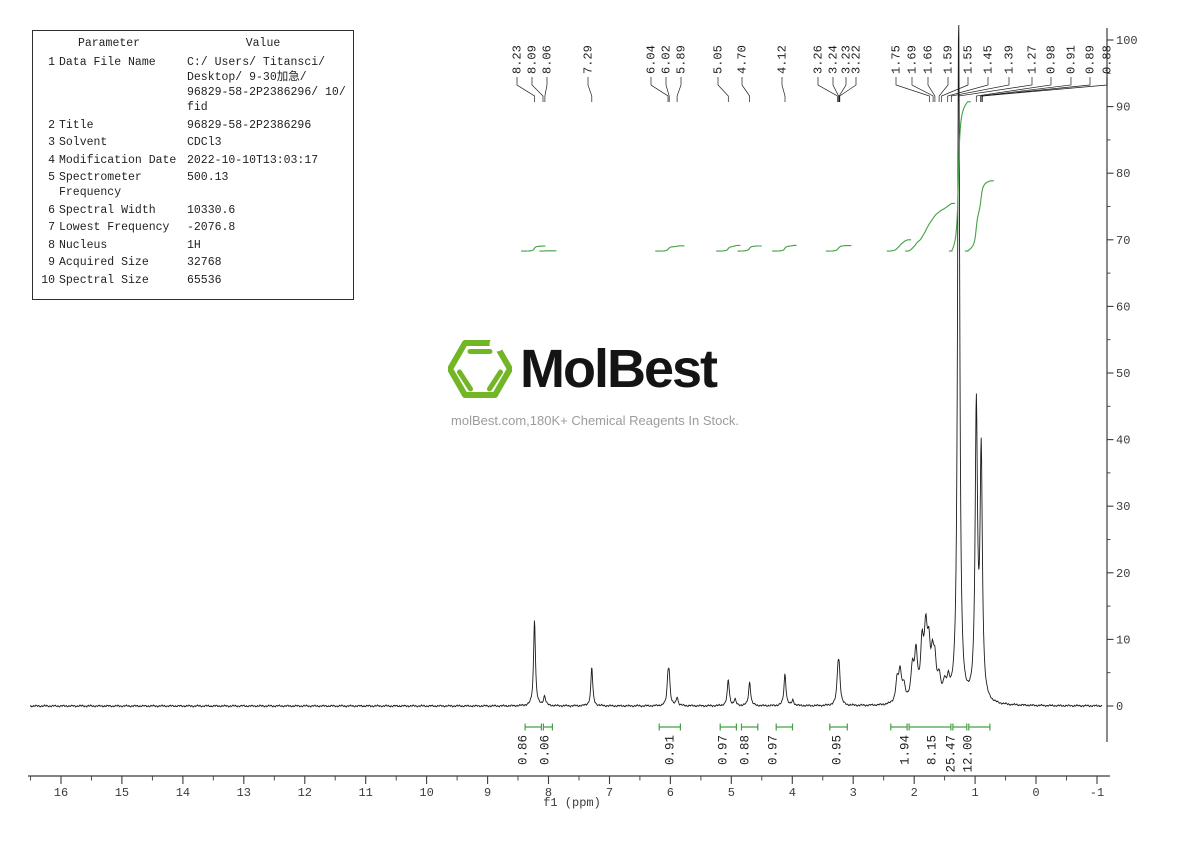 The width and height of the screenshot is (1190, 841). What do you see at coordinates (1119, 707) in the screenshot?
I see `svg-text: 0` at bounding box center [1119, 707].